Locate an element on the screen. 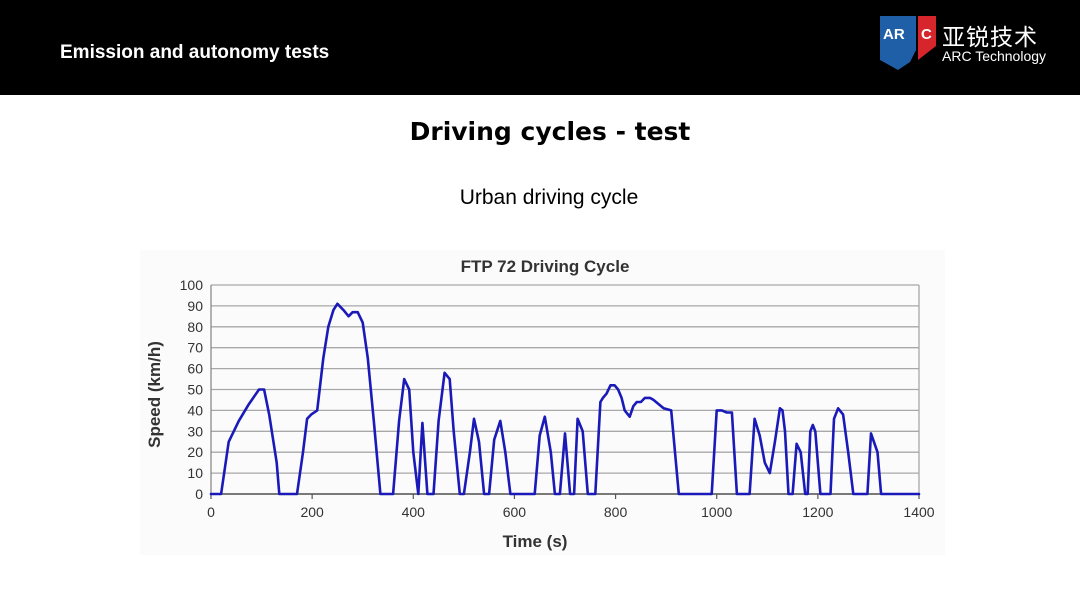 The height and width of the screenshot is (607, 1080). y-tick-label: 60 is located at coordinates (195, 369).